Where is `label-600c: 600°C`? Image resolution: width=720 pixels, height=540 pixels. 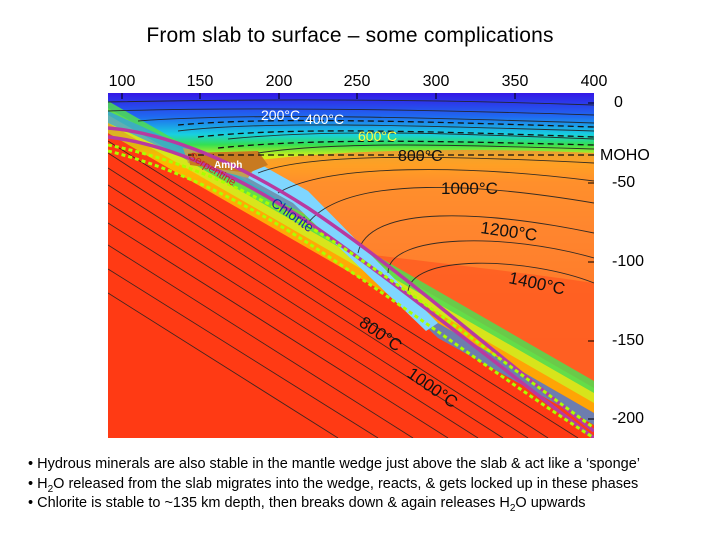 label-600c: 600°C is located at coordinates (377, 136).